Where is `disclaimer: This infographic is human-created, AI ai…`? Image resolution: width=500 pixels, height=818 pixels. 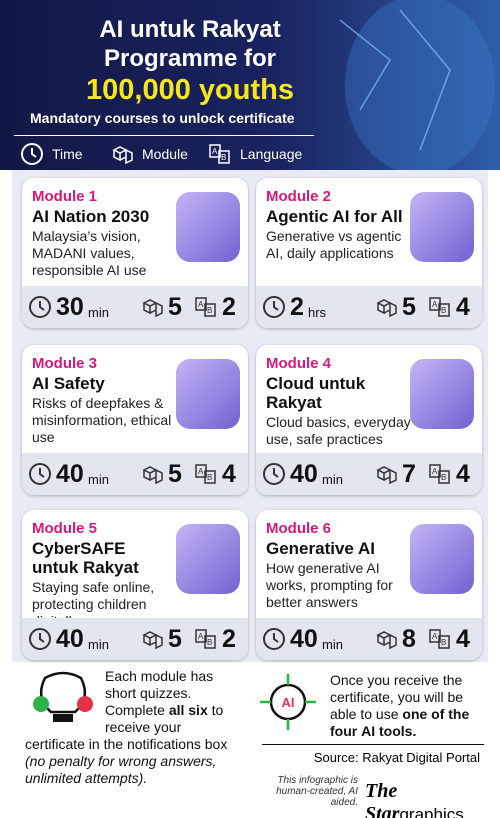
disclaimer: This infographic is human-created, AI ai… is located at coordinates (317, 791).